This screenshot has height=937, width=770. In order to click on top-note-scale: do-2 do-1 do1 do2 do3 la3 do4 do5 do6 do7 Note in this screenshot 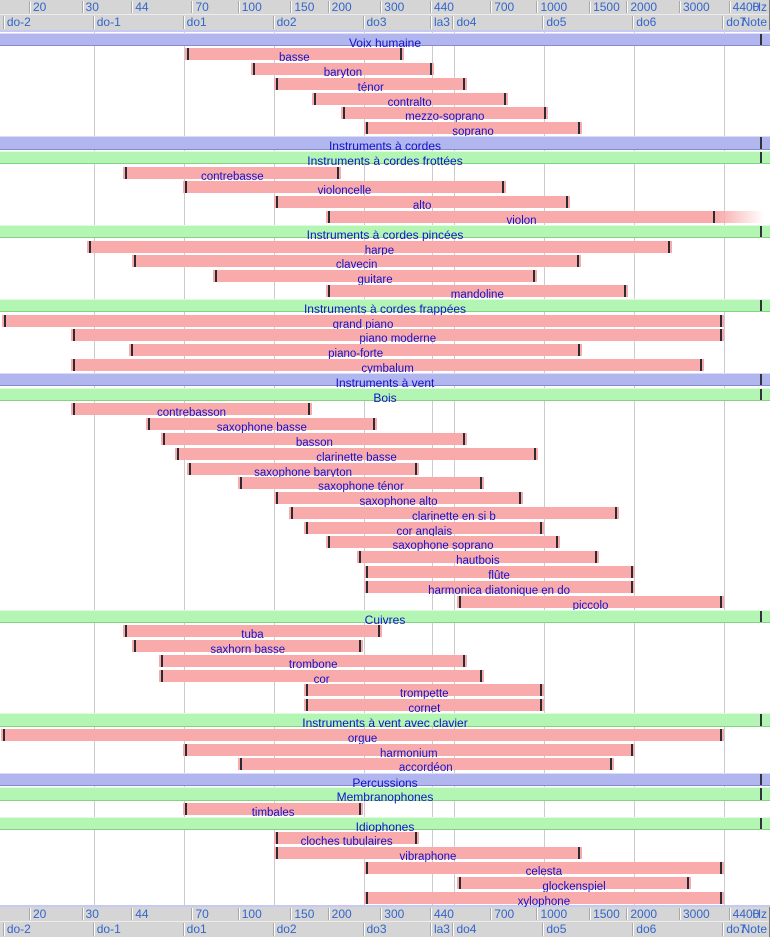, I will do `click(384, 22)`.